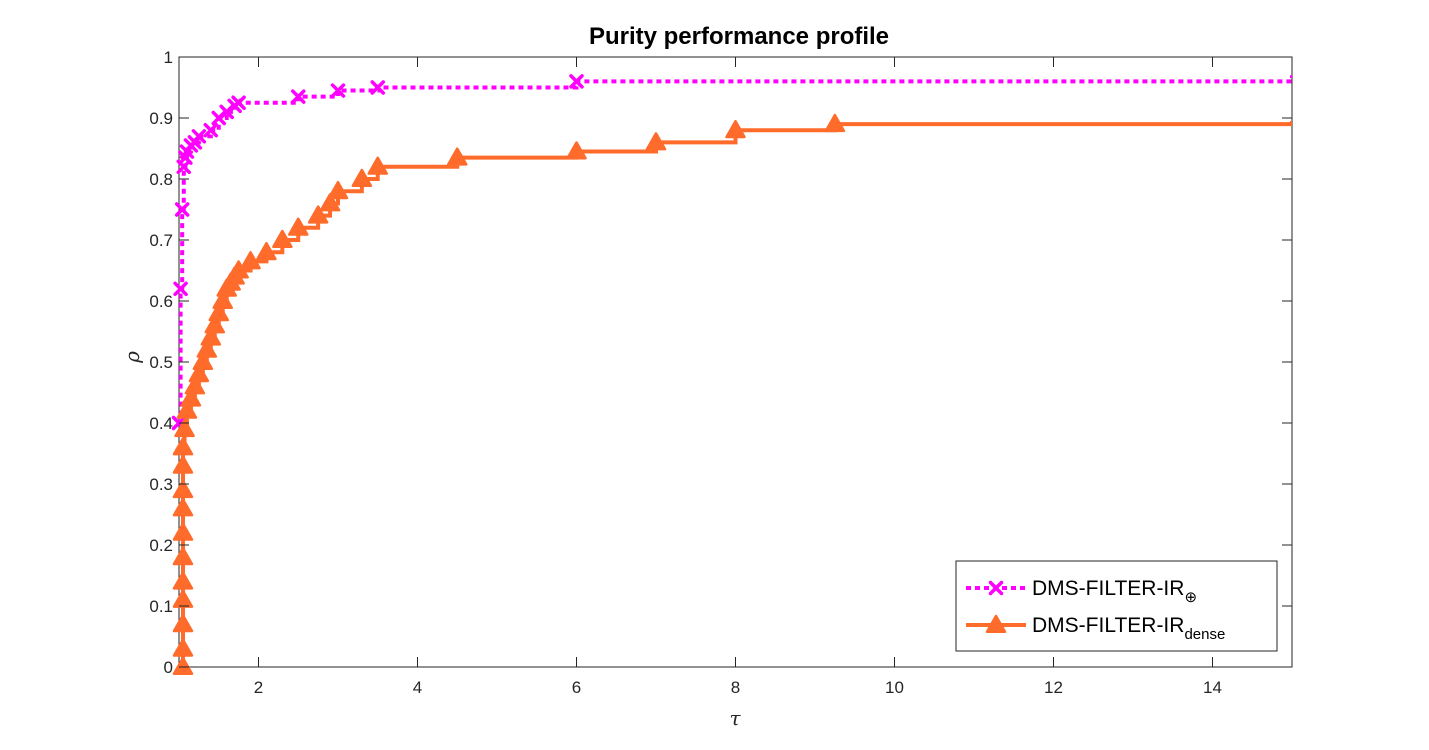  I want to click on x-tick-label: 12, so click(1053, 687).